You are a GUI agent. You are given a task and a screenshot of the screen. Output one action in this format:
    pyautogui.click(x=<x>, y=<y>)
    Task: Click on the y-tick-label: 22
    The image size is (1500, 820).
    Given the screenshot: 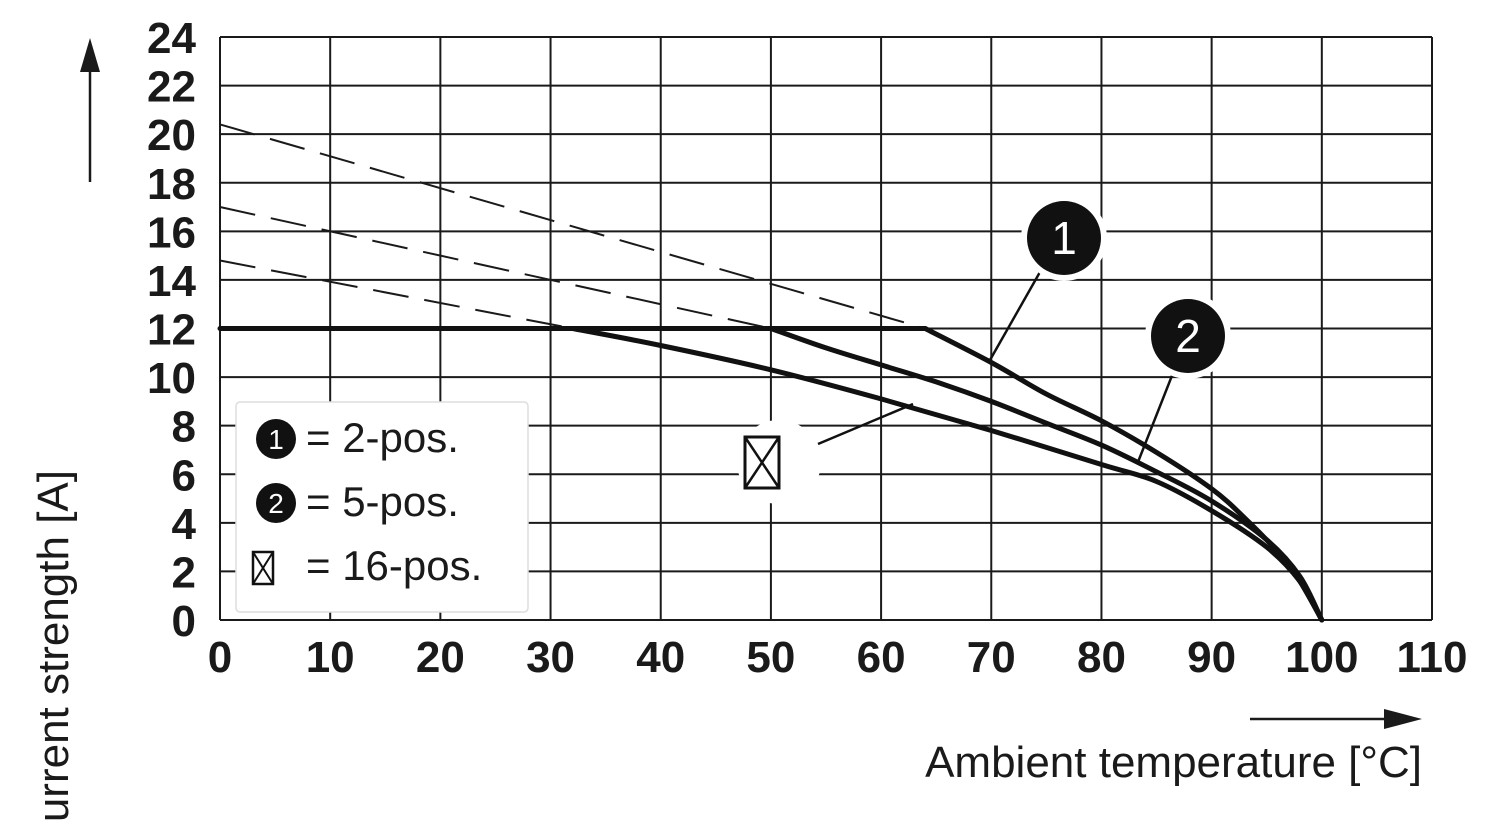 What is the action you would take?
    pyautogui.click(x=171, y=87)
    